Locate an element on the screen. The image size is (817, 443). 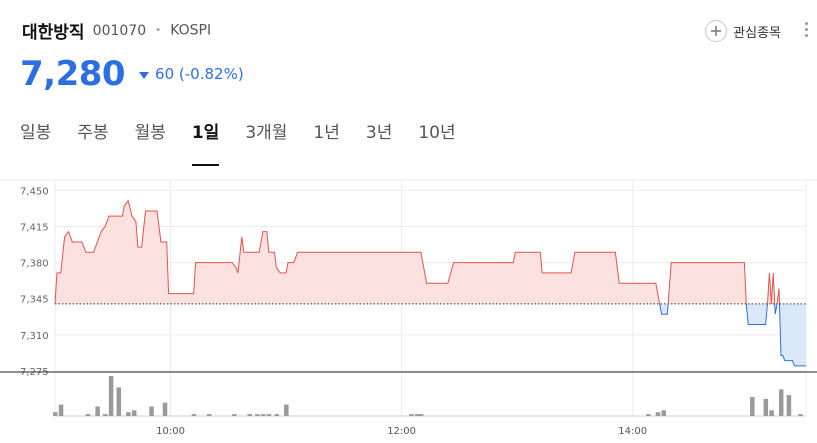
x-tick-label: 14:00 is located at coordinates (632, 431).